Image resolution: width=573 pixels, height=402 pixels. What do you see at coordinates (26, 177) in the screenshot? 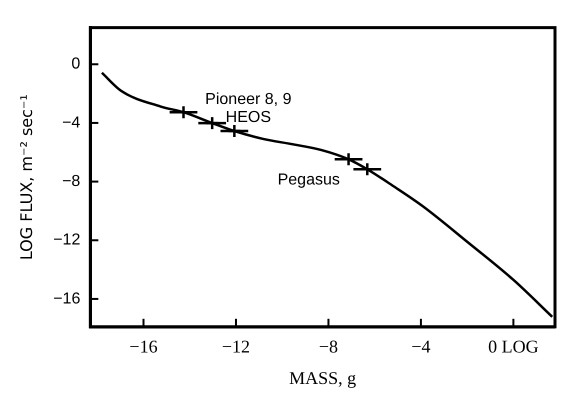
I see `y-axis-title: LOG FLUX, m⁻² sec⁻¹` at bounding box center [26, 177].